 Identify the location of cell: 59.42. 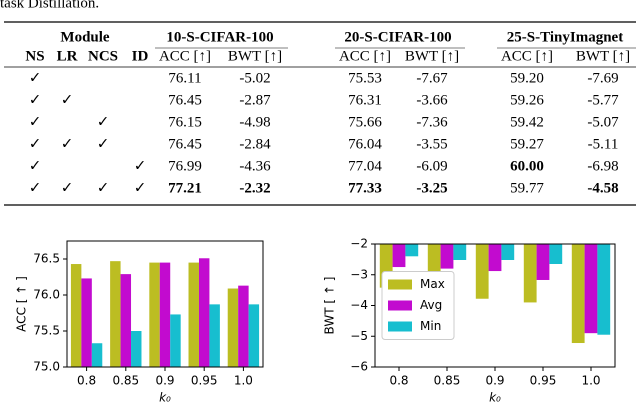
(527, 122).